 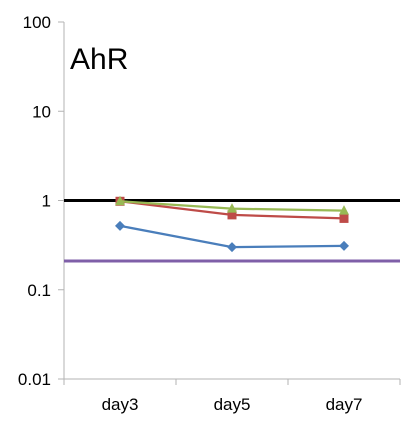 I want to click on x-axis-ticks: day3 day5 day7, so click(x=232, y=396).